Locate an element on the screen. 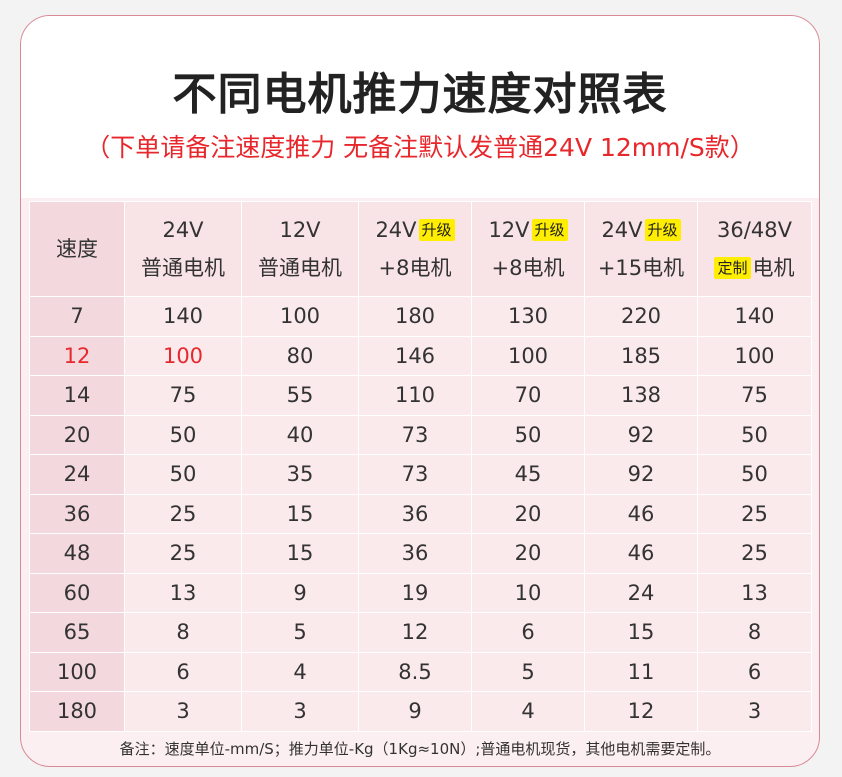 Image resolution: width=842 pixels, height=777 pixels. speed-cell: 48 is located at coordinates (77, 553).